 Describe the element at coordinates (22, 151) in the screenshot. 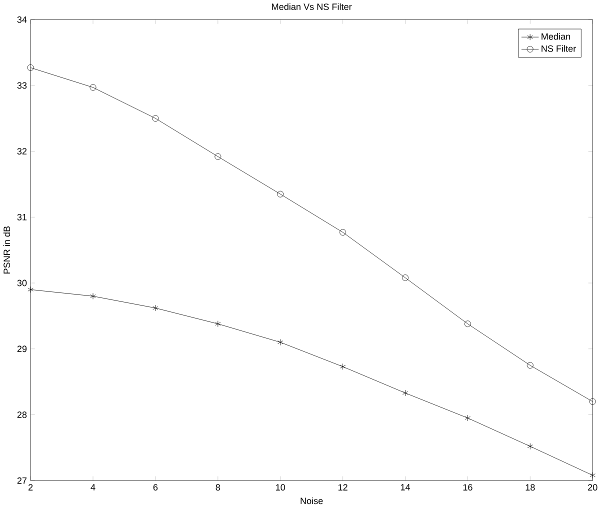

I see `y-tick-label: 32` at that location.